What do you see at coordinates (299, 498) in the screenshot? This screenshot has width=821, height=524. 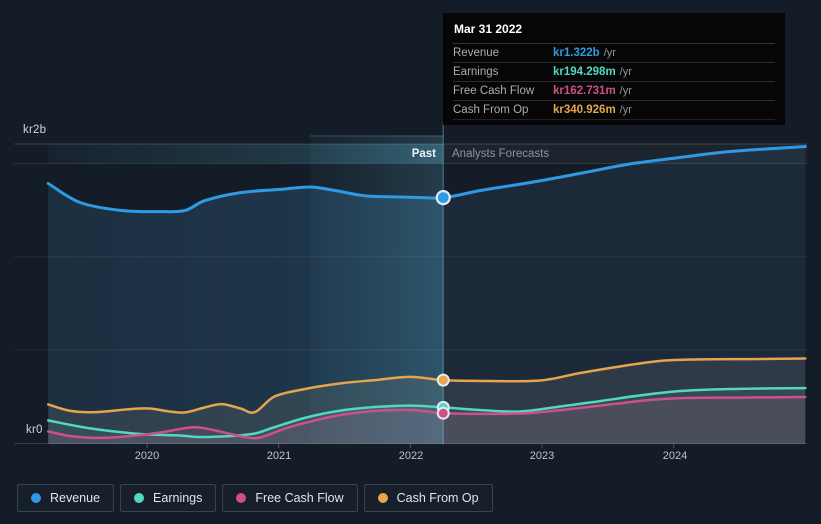 I see `legend-label-free-cash-flow: Free Cash Flow` at bounding box center [299, 498].